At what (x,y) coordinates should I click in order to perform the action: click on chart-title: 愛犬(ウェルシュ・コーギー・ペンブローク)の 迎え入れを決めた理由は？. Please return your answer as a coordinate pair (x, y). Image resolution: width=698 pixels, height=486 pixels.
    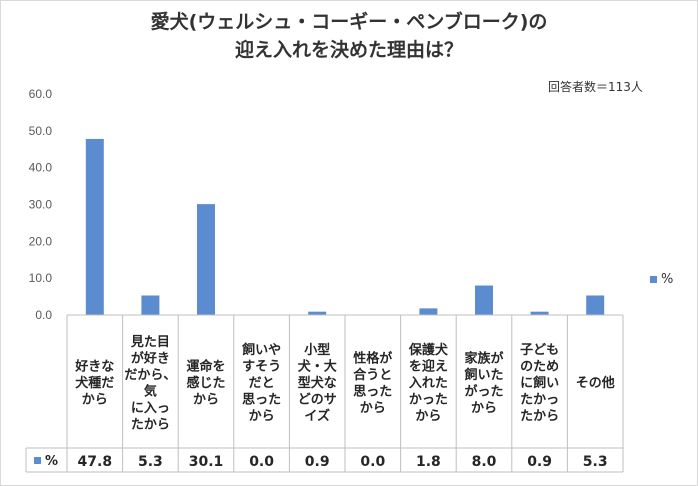
    Looking at the image, I should click on (349, 36).